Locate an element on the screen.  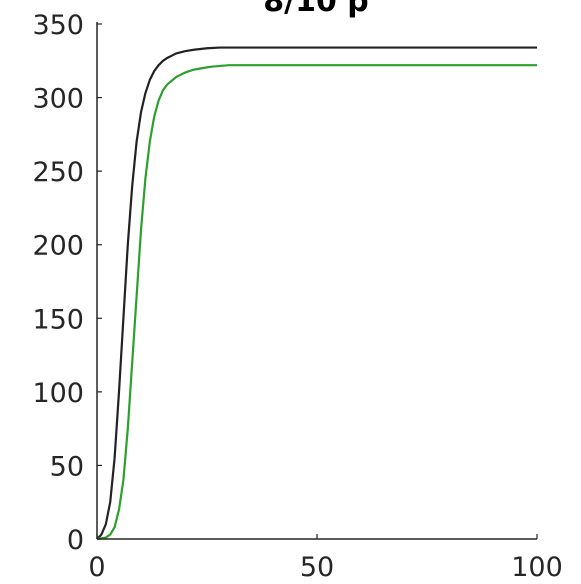
x-tick-label: 50 is located at coordinates (317, 567).